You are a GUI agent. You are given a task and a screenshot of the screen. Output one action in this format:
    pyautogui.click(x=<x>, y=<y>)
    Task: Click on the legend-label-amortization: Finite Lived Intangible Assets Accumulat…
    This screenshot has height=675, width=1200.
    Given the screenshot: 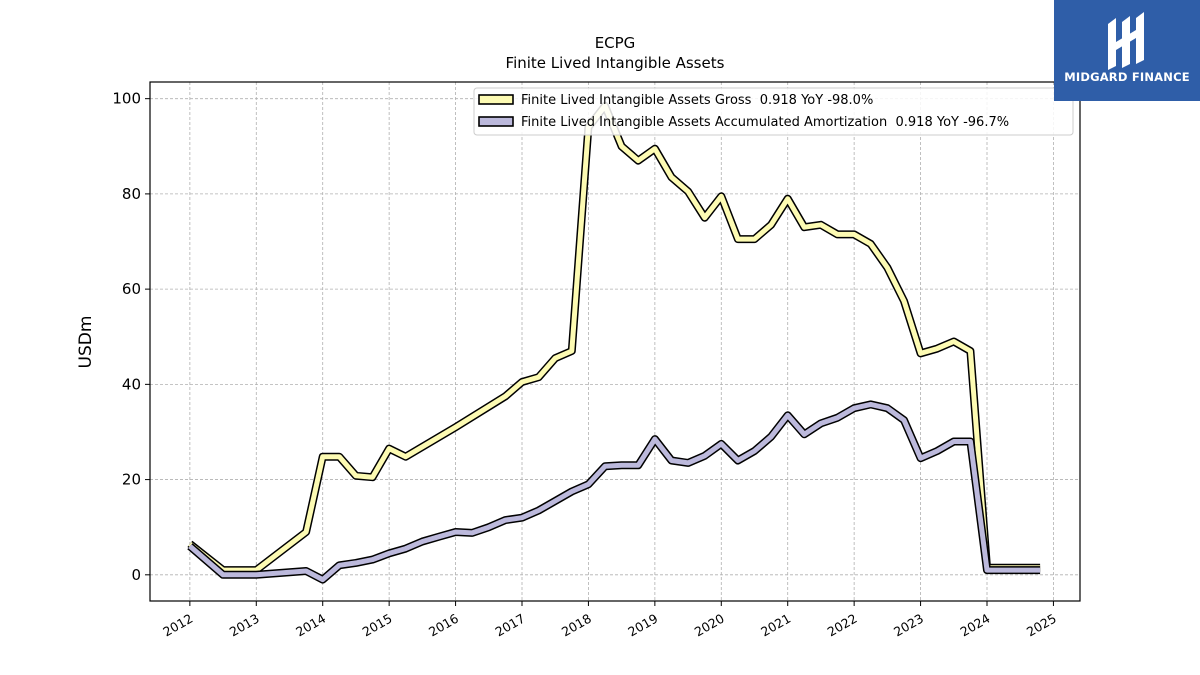 What is the action you would take?
    pyautogui.click(x=765, y=122)
    